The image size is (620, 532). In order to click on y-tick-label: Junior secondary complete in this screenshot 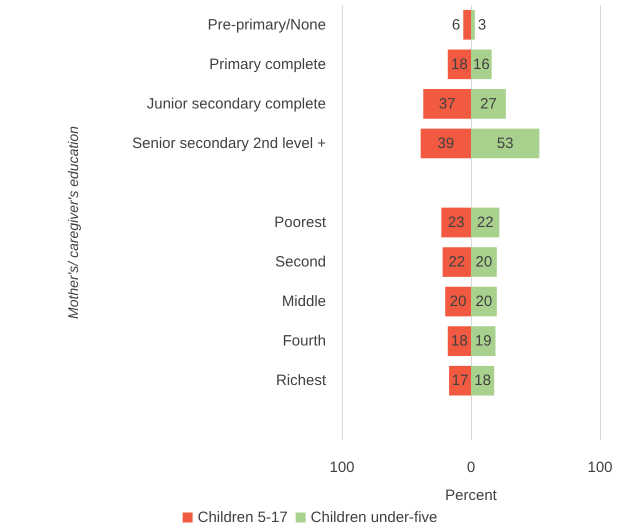, I will do `click(236, 103)`.